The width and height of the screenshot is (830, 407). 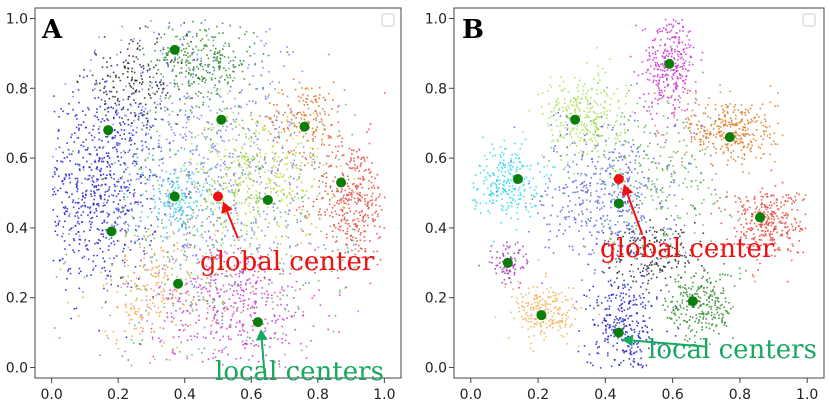 What do you see at coordinates (118, 395) in the screenshot?
I see `x-tick-label: 0.2` at bounding box center [118, 395].